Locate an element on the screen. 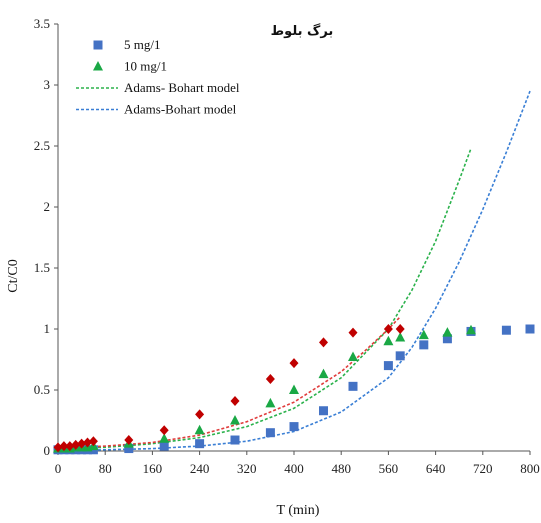 This screenshot has height=523, width=541. y-tick-label: 1 is located at coordinates (47, 328).